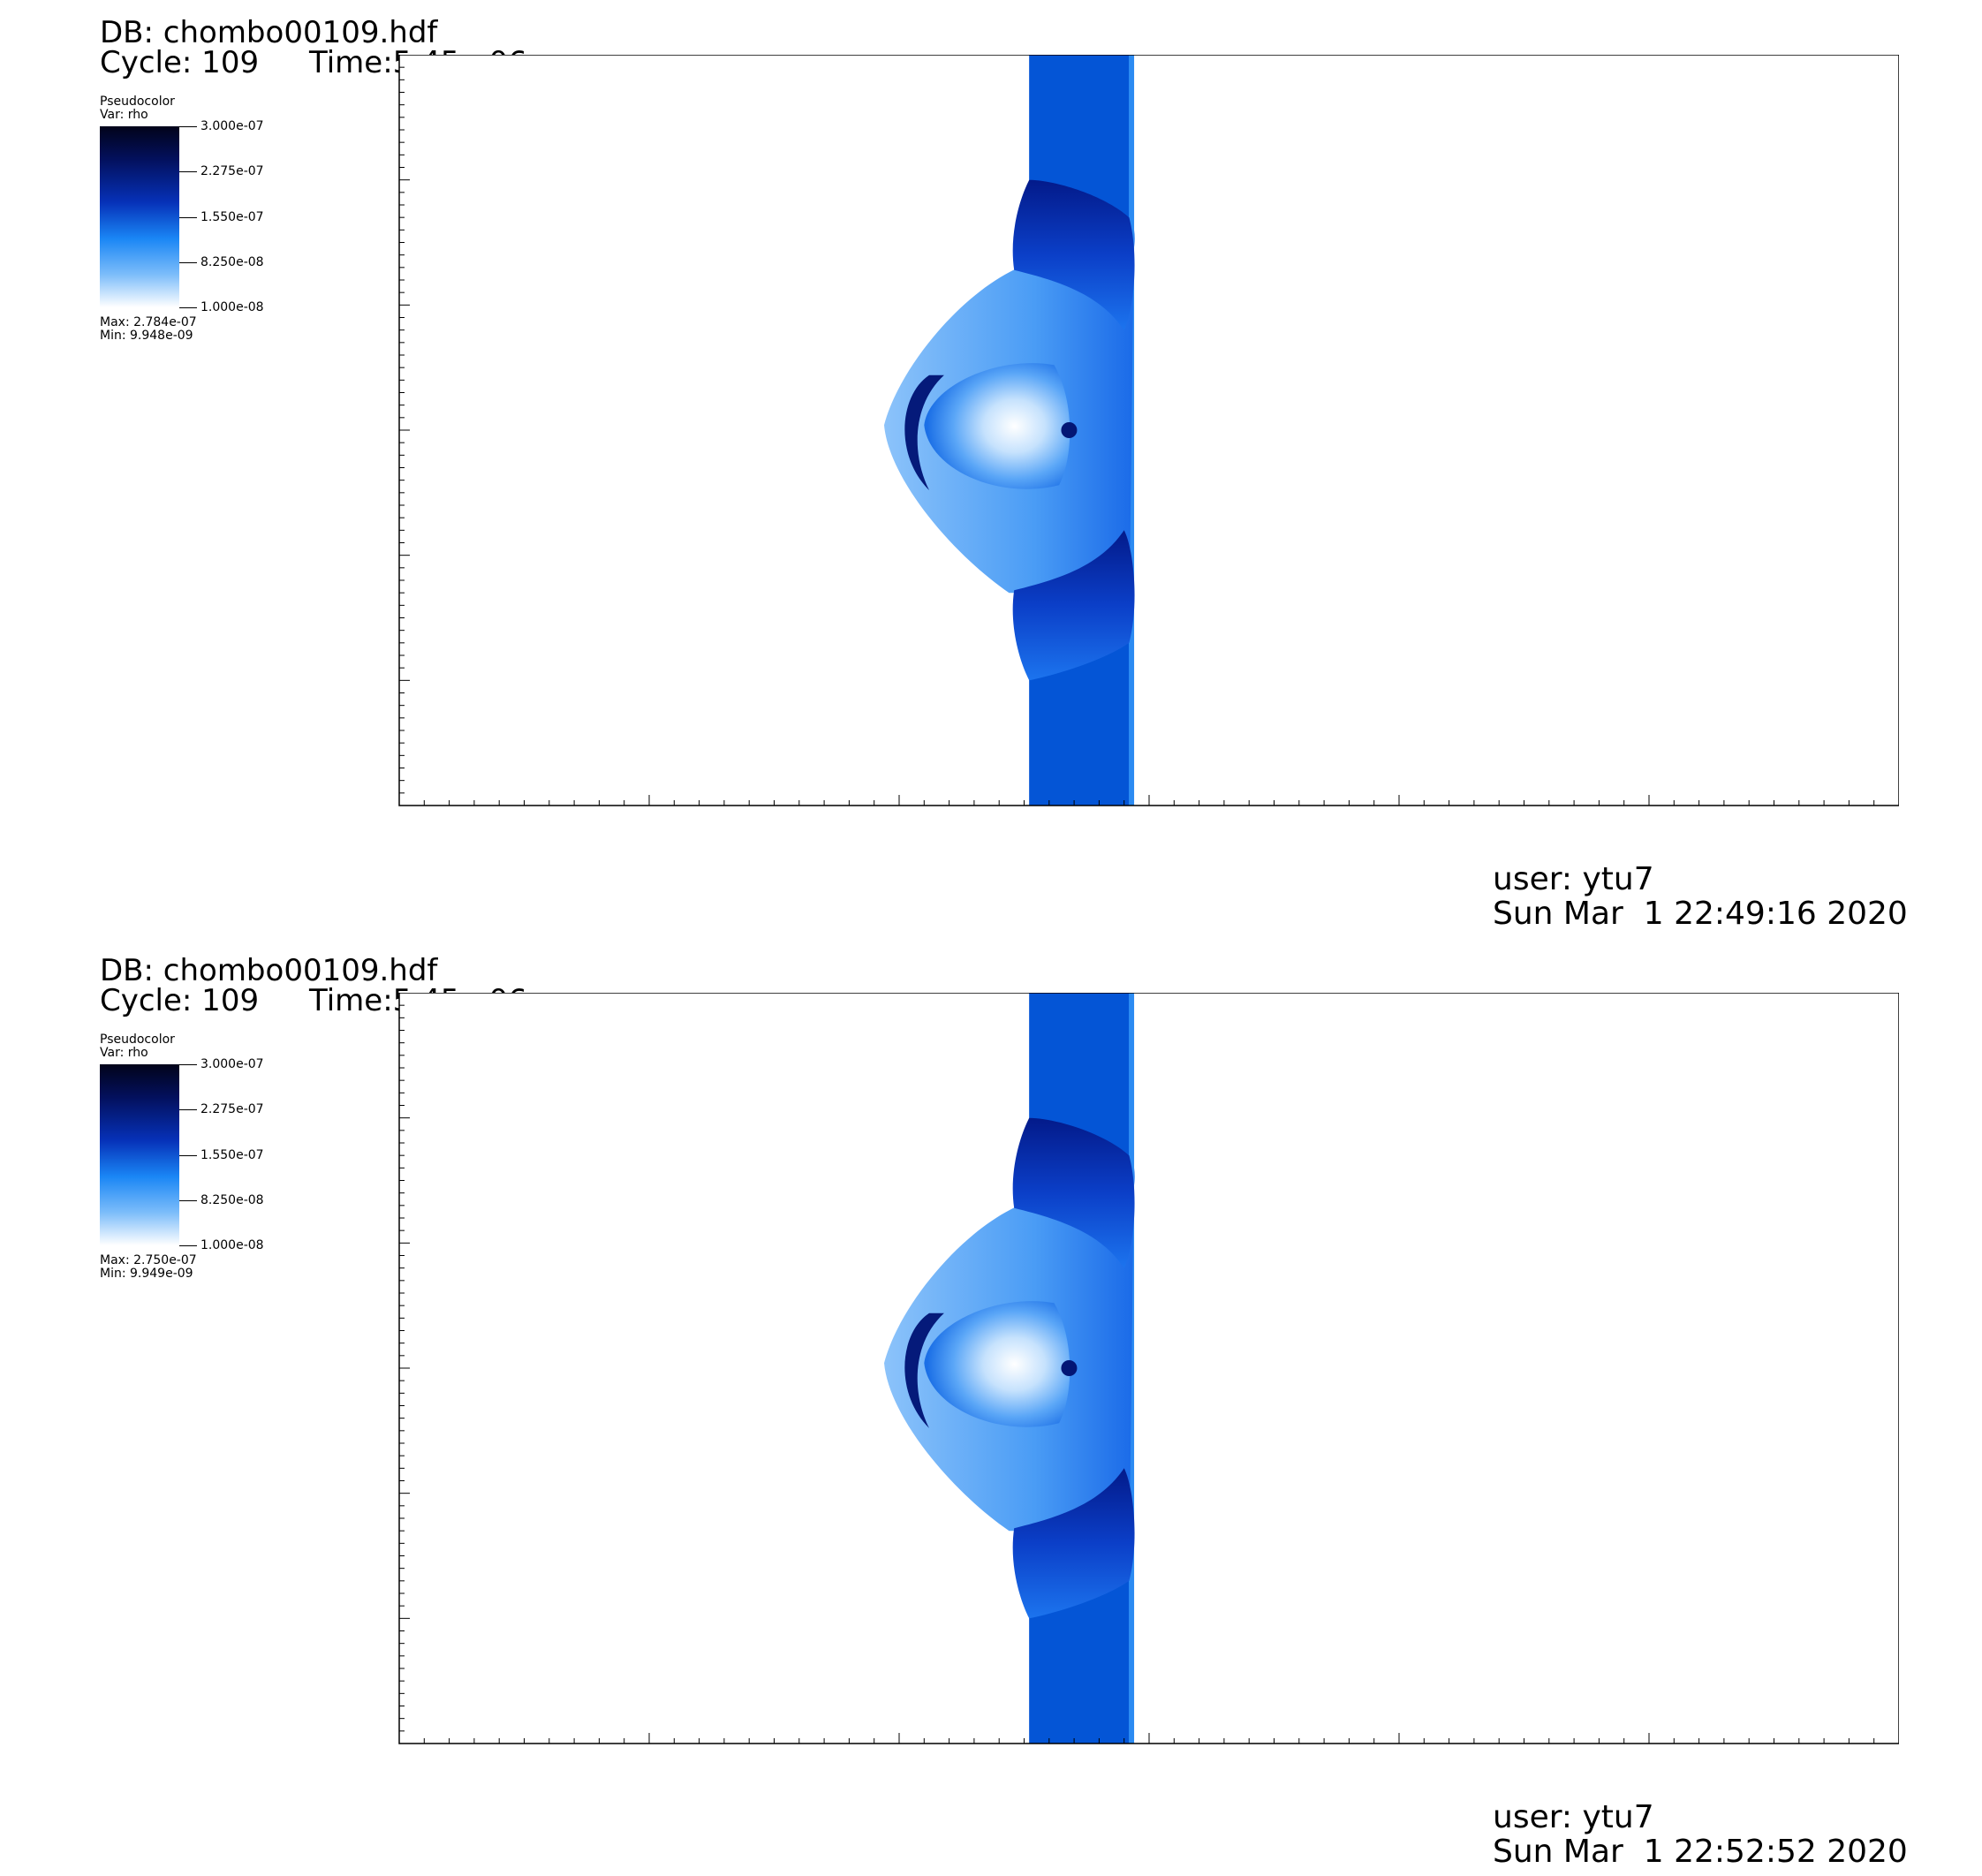 The image size is (1982, 1876). What do you see at coordinates (147, 1274) in the screenshot?
I see `legend-min: Min: 9.949e-09` at bounding box center [147, 1274].